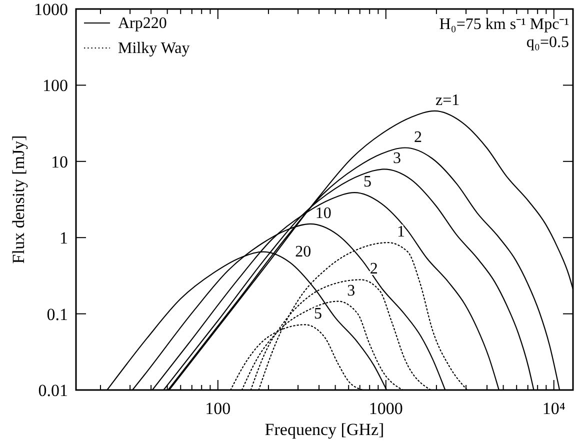  Describe the element at coordinates (303, 252) in the screenshot. I see `annotation: 20` at that location.